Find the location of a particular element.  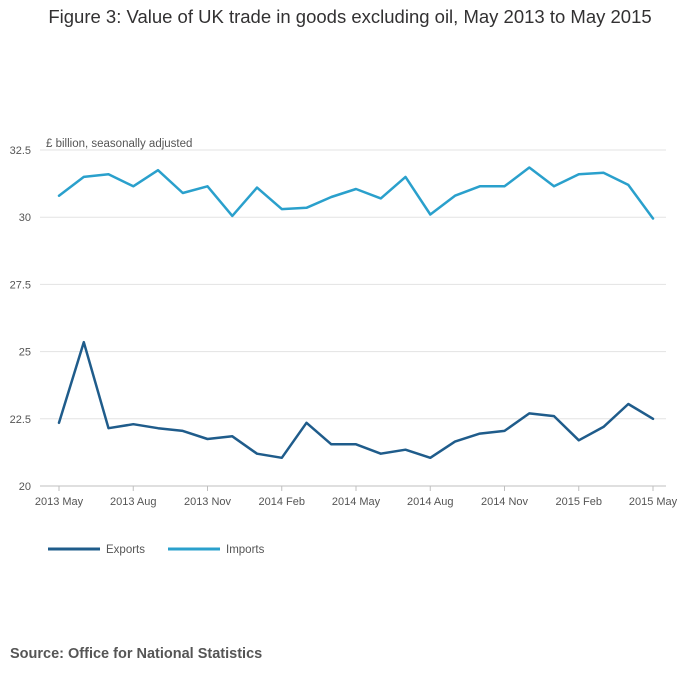

y-tick-label: 32.5 is located at coordinates (20, 151).